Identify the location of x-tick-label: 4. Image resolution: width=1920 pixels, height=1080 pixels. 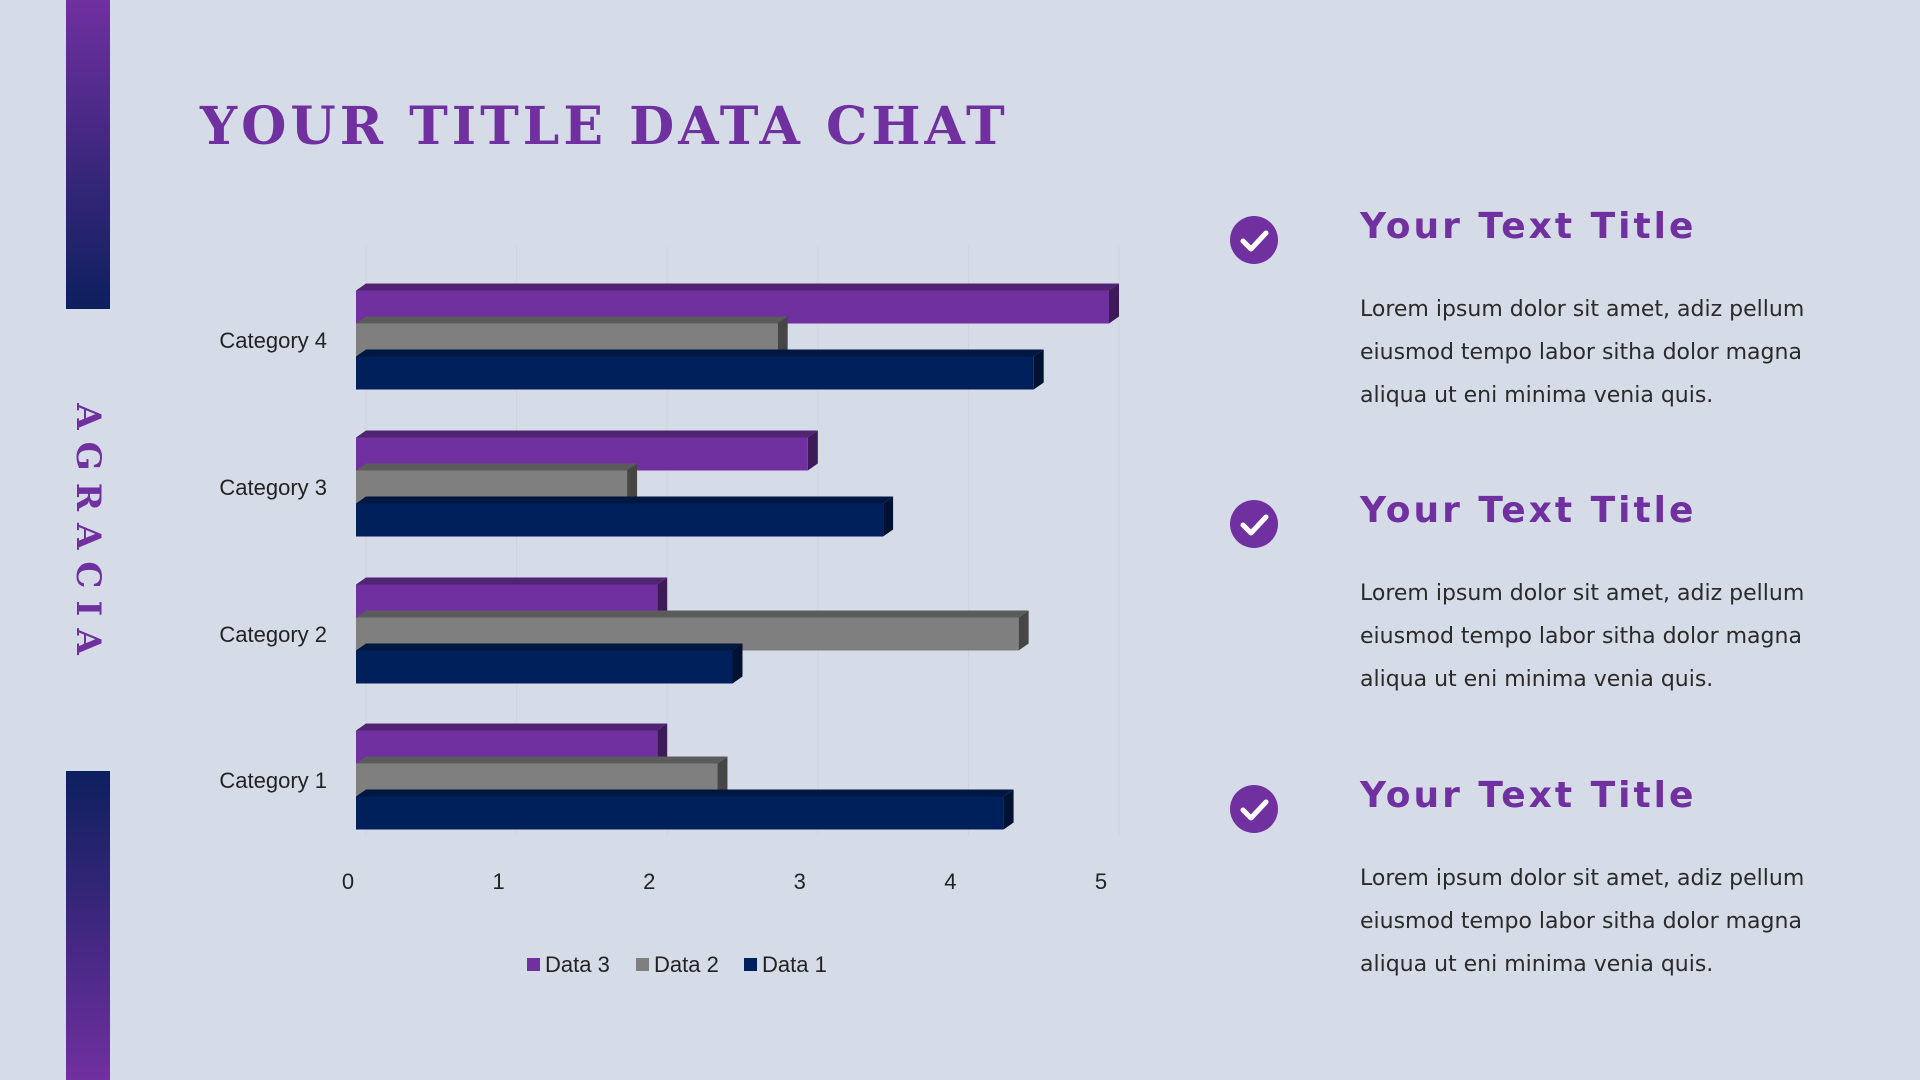
(950, 881).